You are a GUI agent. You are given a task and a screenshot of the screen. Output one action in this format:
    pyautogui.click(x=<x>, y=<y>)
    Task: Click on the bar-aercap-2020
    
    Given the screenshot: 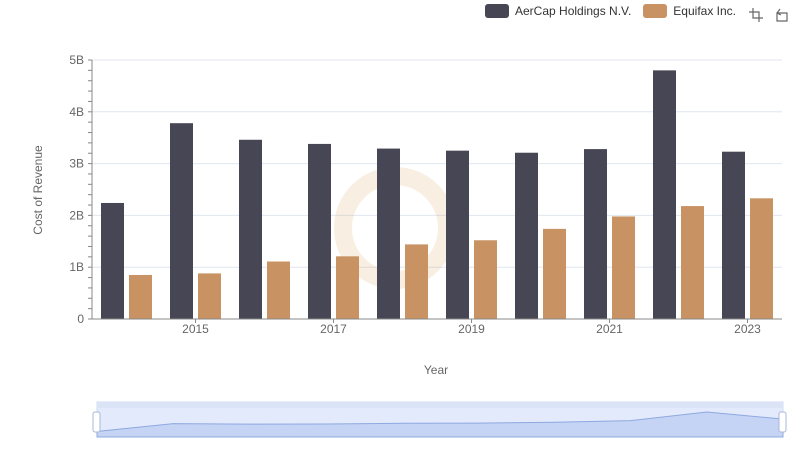 What is the action you would take?
    pyautogui.click(x=526, y=235)
    